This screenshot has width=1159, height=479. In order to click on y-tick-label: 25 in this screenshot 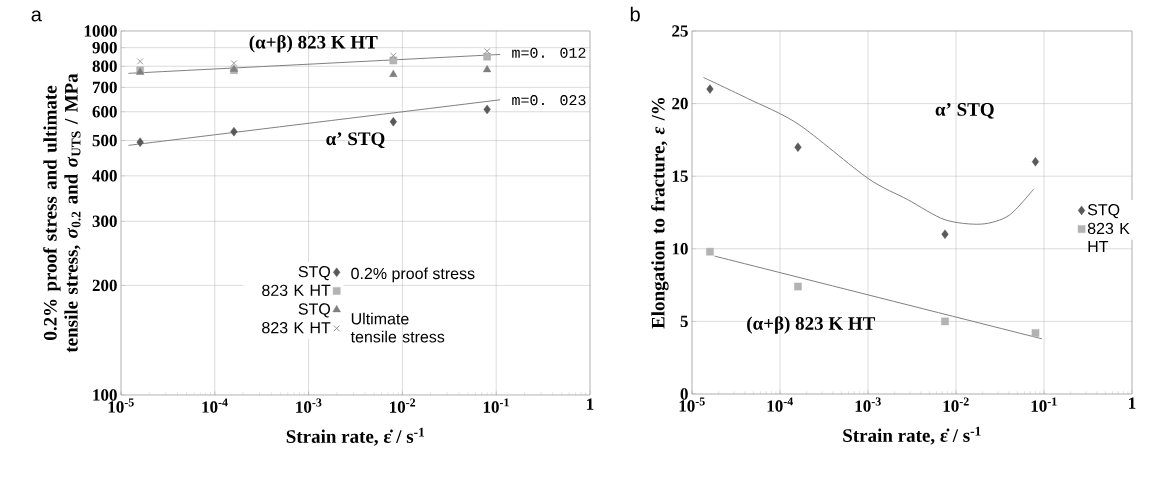, I will do `click(680, 31)`.